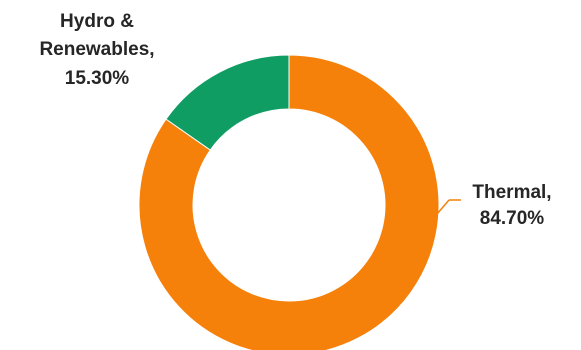  What do you see at coordinates (97, 21) in the screenshot?
I see `hydro-label-name-1: Hydro &` at bounding box center [97, 21].